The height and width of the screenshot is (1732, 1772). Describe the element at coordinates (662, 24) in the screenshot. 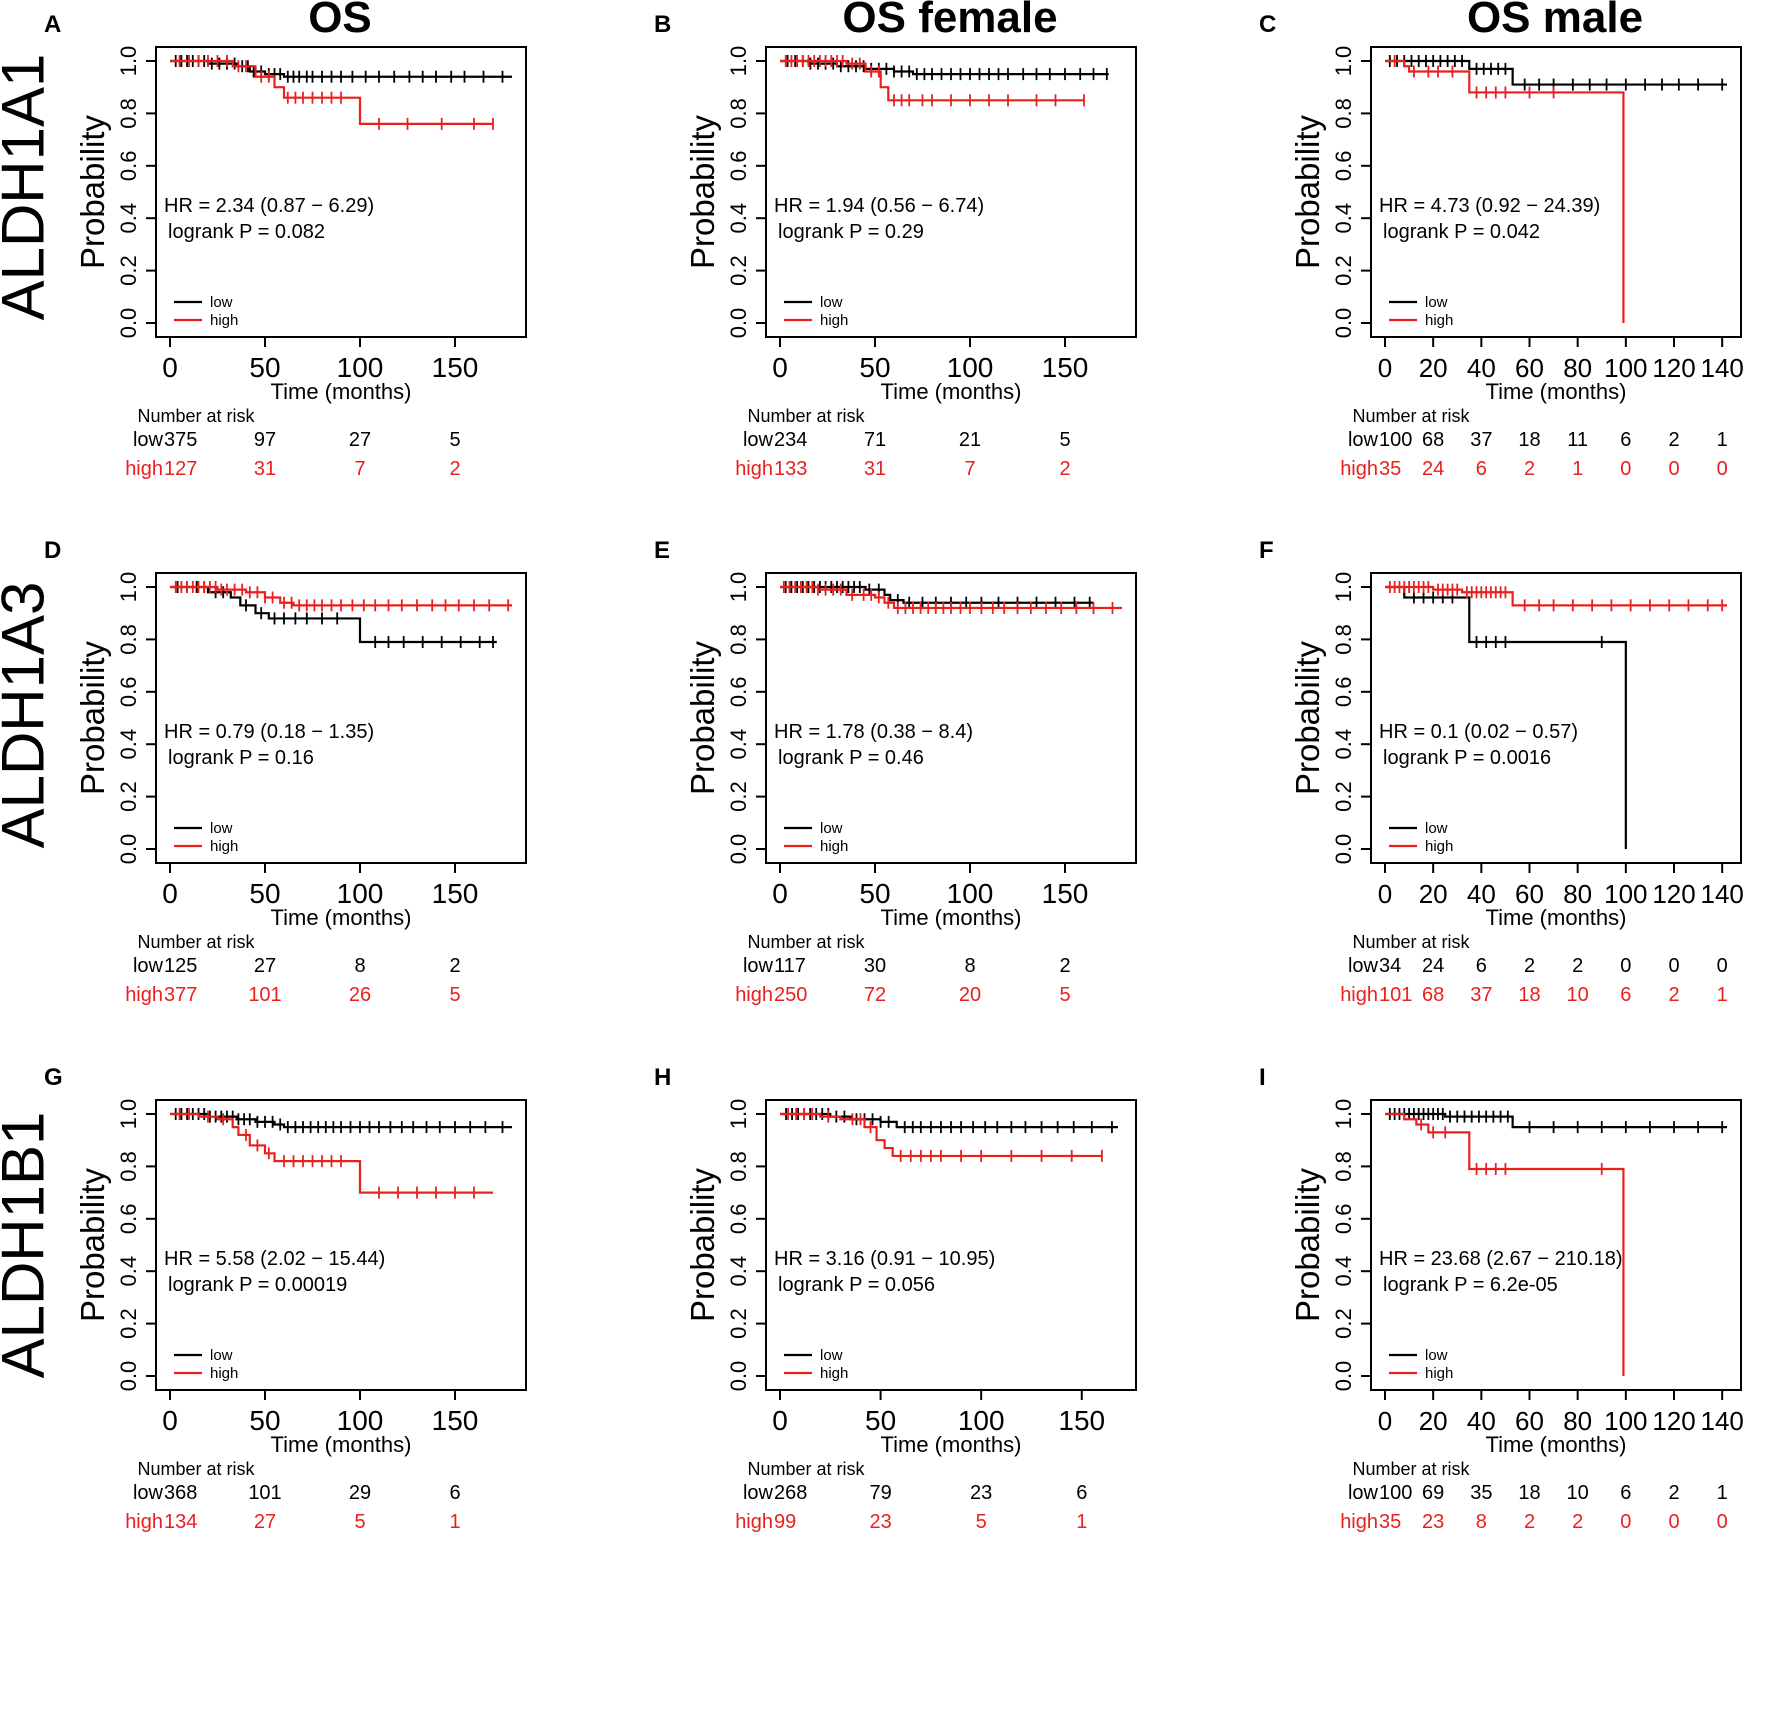

I see `panel-letter: B` at that location.